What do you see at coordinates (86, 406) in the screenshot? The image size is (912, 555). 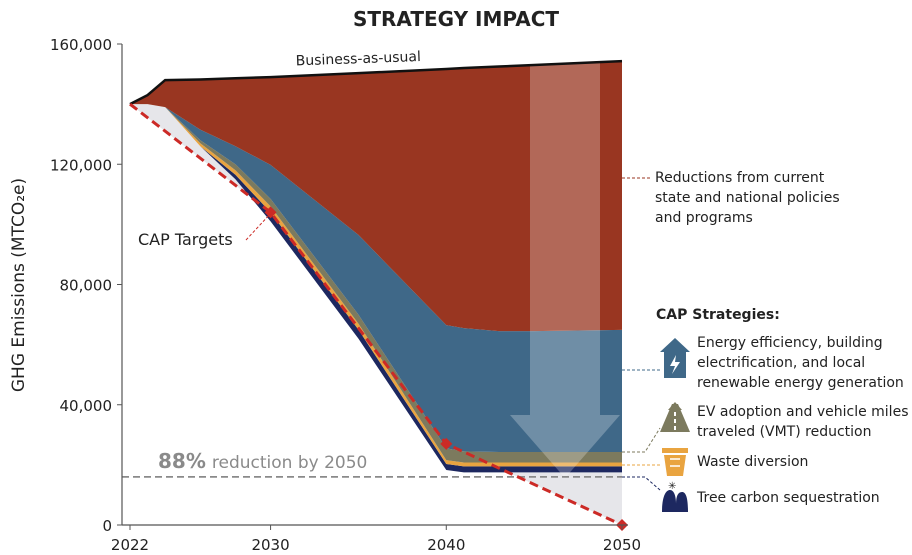 I see `y-tick-label: 40,000` at bounding box center [86, 406].